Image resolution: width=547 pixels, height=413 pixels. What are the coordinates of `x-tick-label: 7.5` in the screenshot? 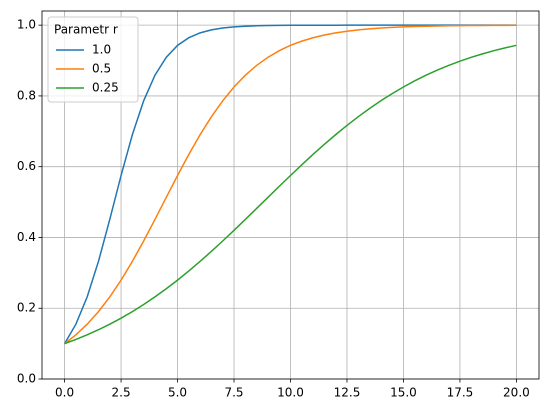 It's located at (233, 393).